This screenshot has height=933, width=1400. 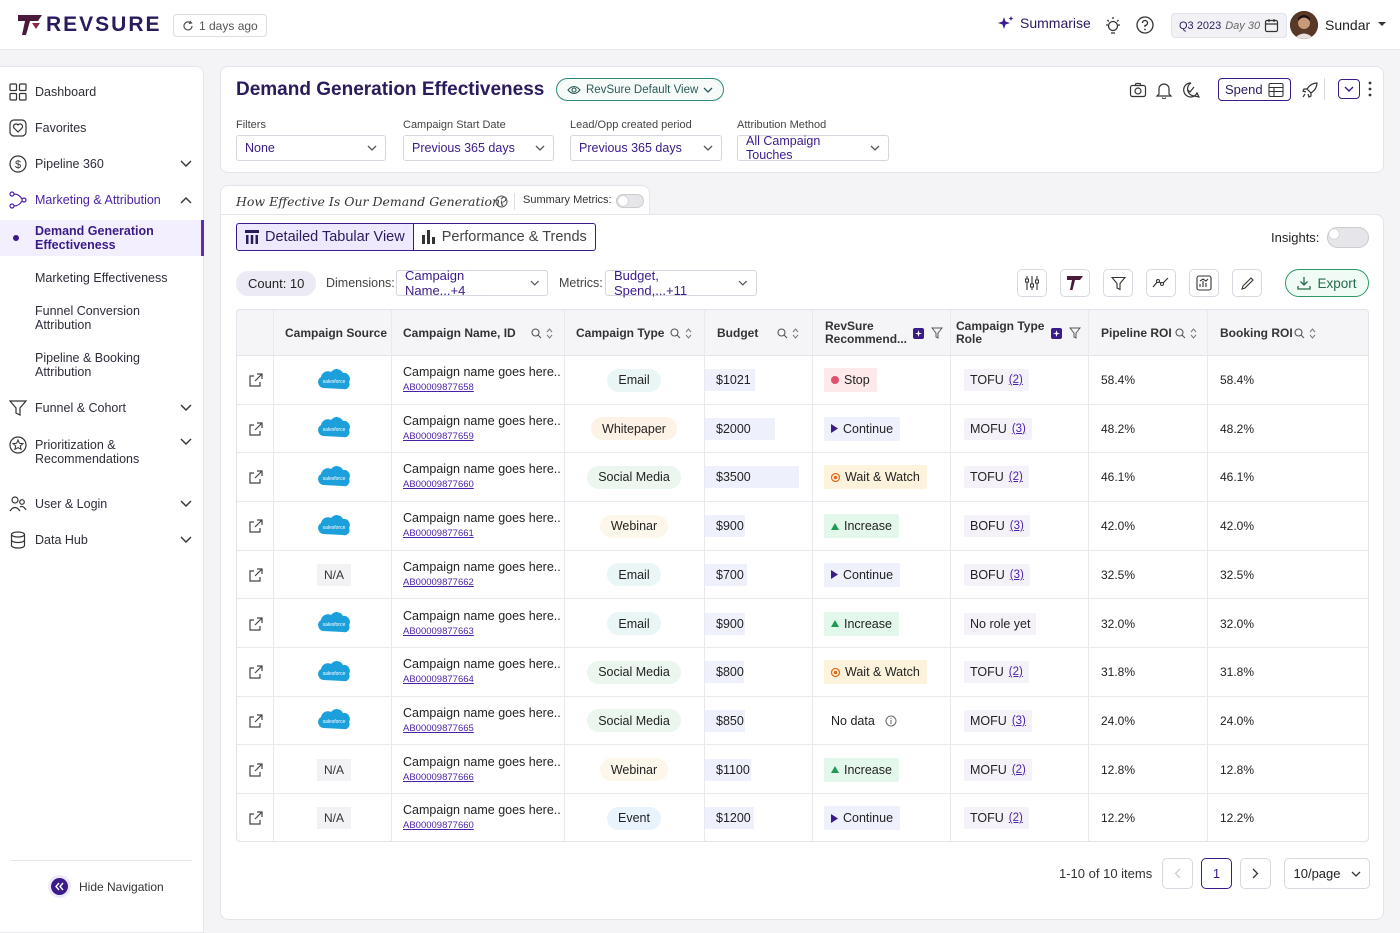 I want to click on column-header-name: Campaign Name, ID, so click(x=483, y=333).